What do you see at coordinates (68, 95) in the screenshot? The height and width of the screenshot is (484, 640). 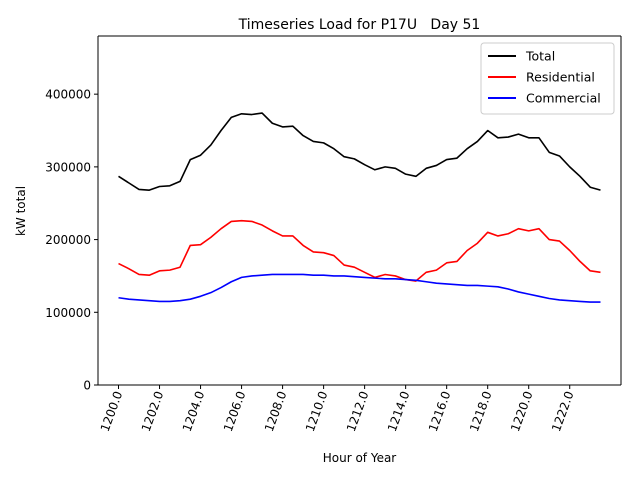 I see `y-tick-label: 400000` at bounding box center [68, 95].